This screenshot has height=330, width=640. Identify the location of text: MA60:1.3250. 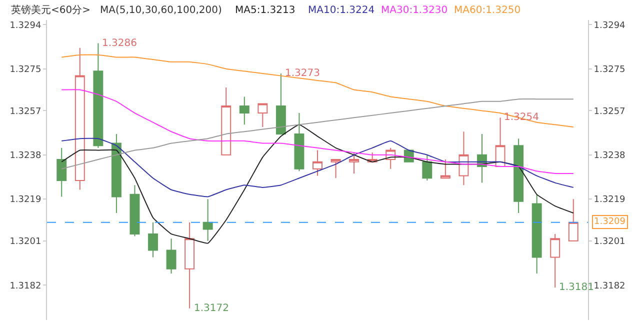
(487, 10).